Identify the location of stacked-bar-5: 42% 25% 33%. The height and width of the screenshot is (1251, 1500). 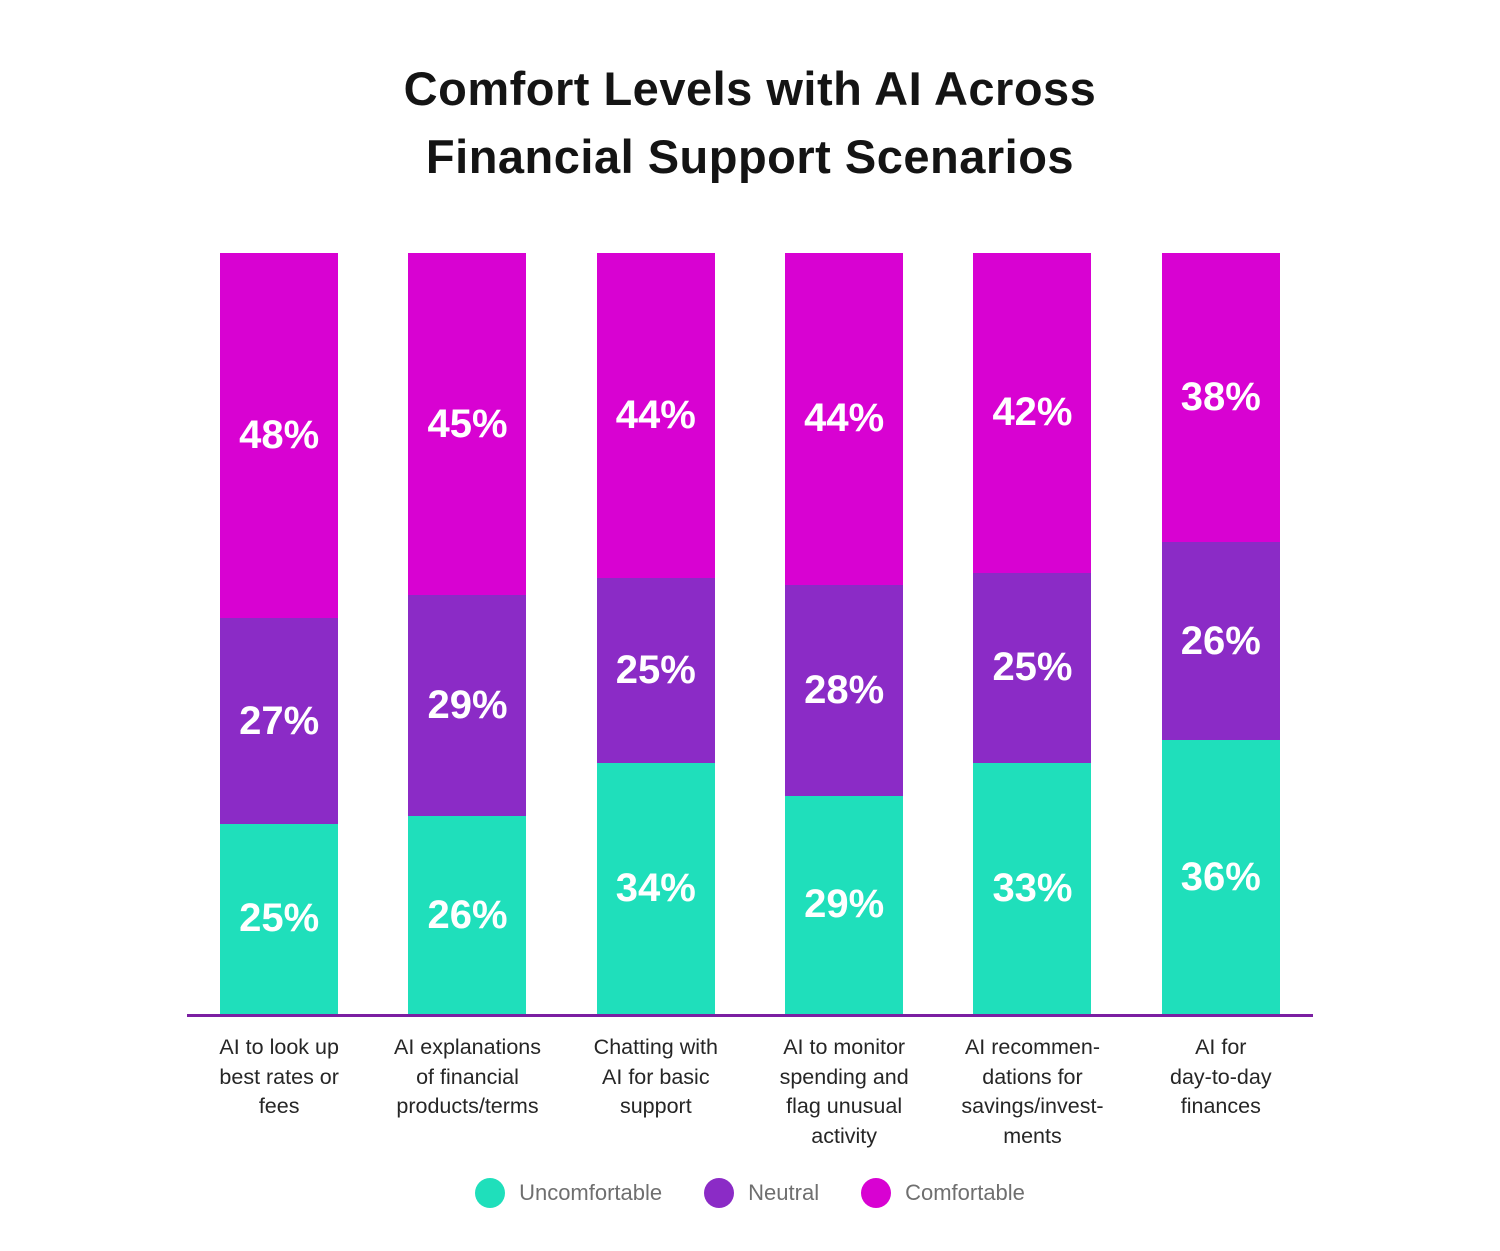
(1032, 633).